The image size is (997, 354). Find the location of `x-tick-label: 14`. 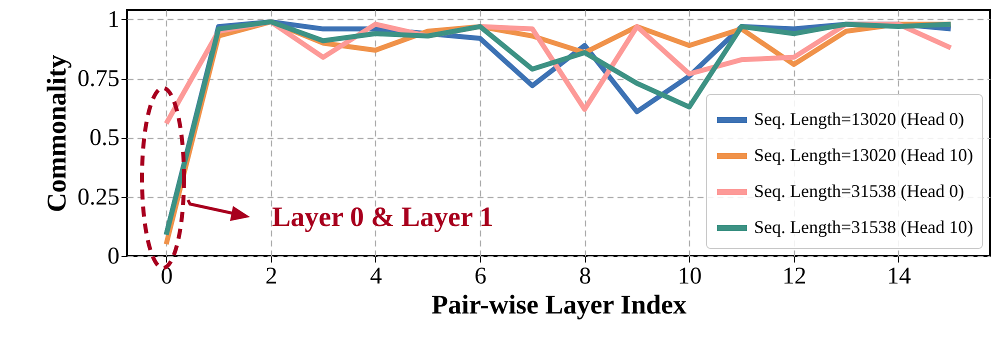

x-tick-label: 14 is located at coordinates (898, 277).